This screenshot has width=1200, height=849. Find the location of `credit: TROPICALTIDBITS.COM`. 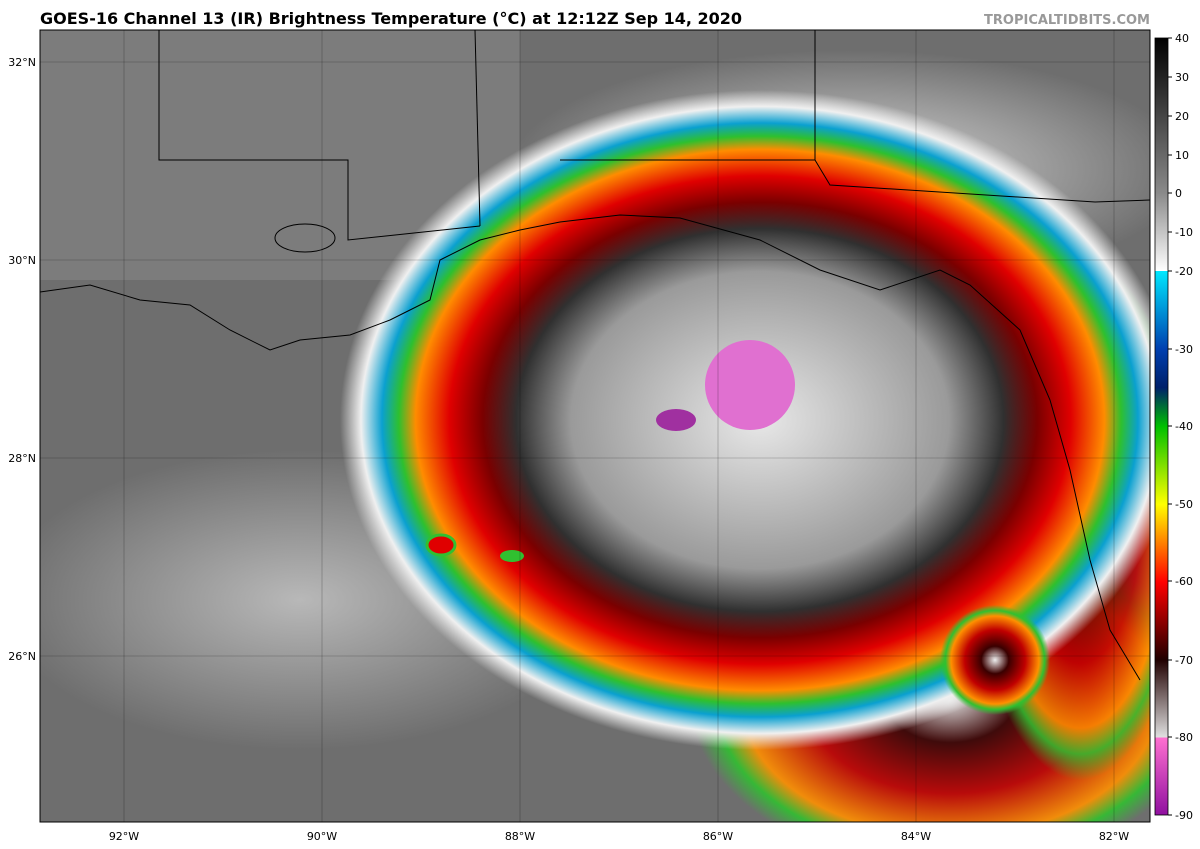

credit: TROPICALTIDBITS.COM is located at coordinates (1067, 20).